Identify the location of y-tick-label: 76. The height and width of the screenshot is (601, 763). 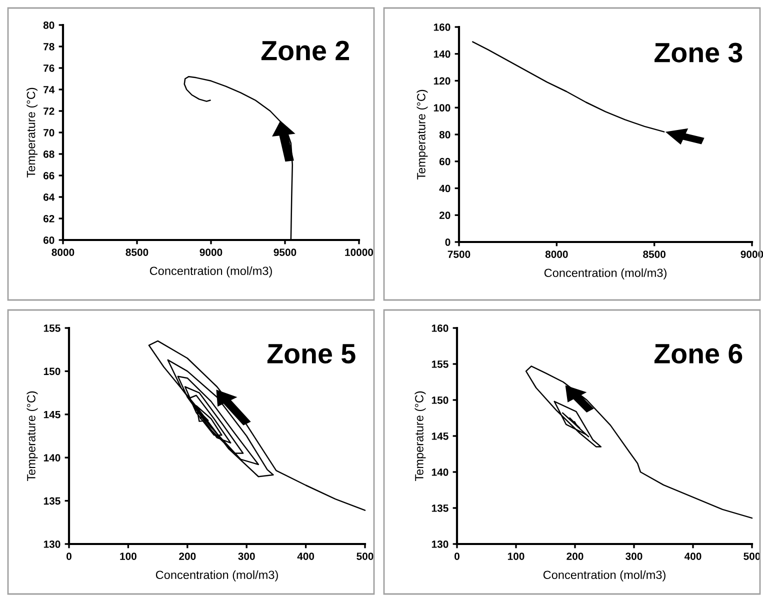
(49, 68).